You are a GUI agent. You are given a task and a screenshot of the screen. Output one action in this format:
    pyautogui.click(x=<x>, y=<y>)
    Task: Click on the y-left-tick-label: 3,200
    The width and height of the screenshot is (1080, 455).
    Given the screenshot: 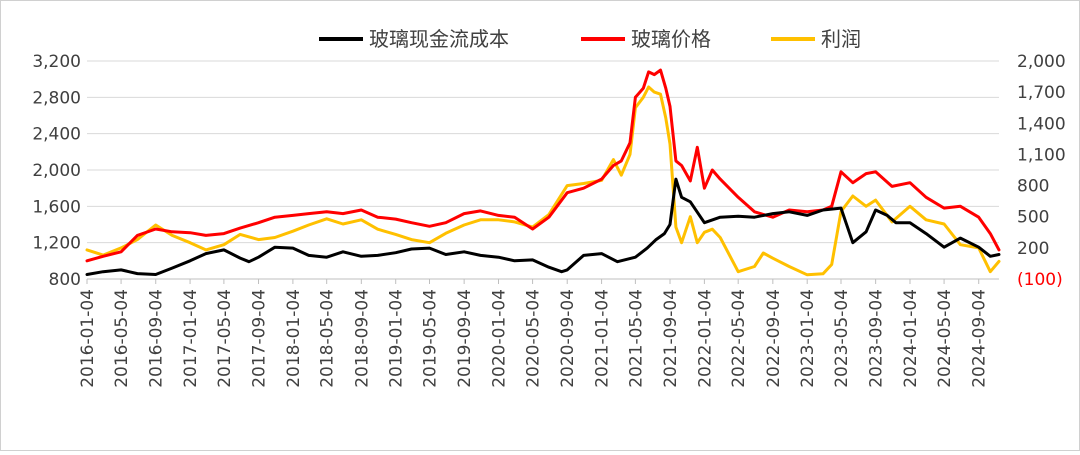 What is the action you would take?
    pyautogui.click(x=56, y=62)
    